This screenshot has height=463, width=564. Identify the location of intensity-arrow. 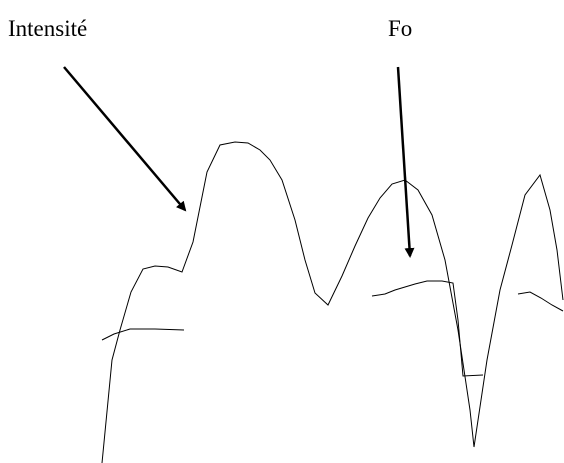
(125, 139).